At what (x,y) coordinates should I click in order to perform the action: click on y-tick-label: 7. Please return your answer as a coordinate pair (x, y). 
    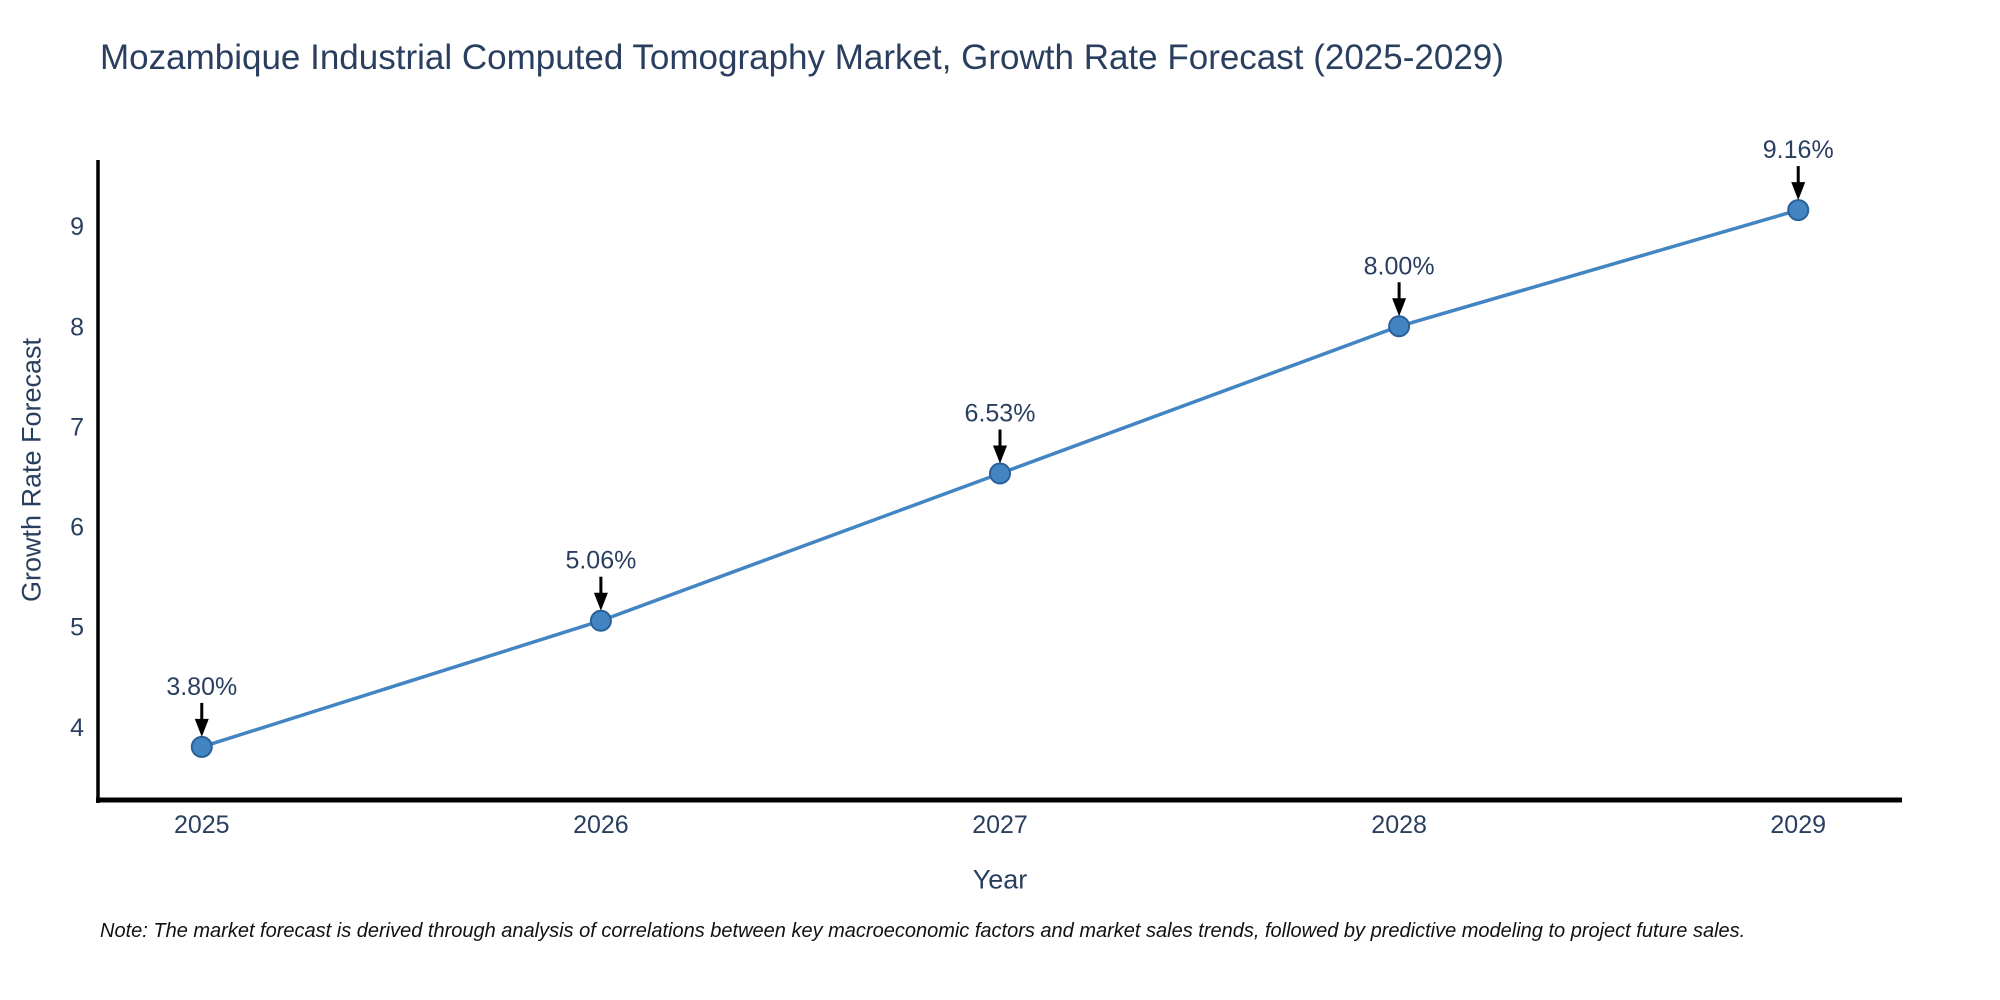
    Looking at the image, I should click on (77, 427).